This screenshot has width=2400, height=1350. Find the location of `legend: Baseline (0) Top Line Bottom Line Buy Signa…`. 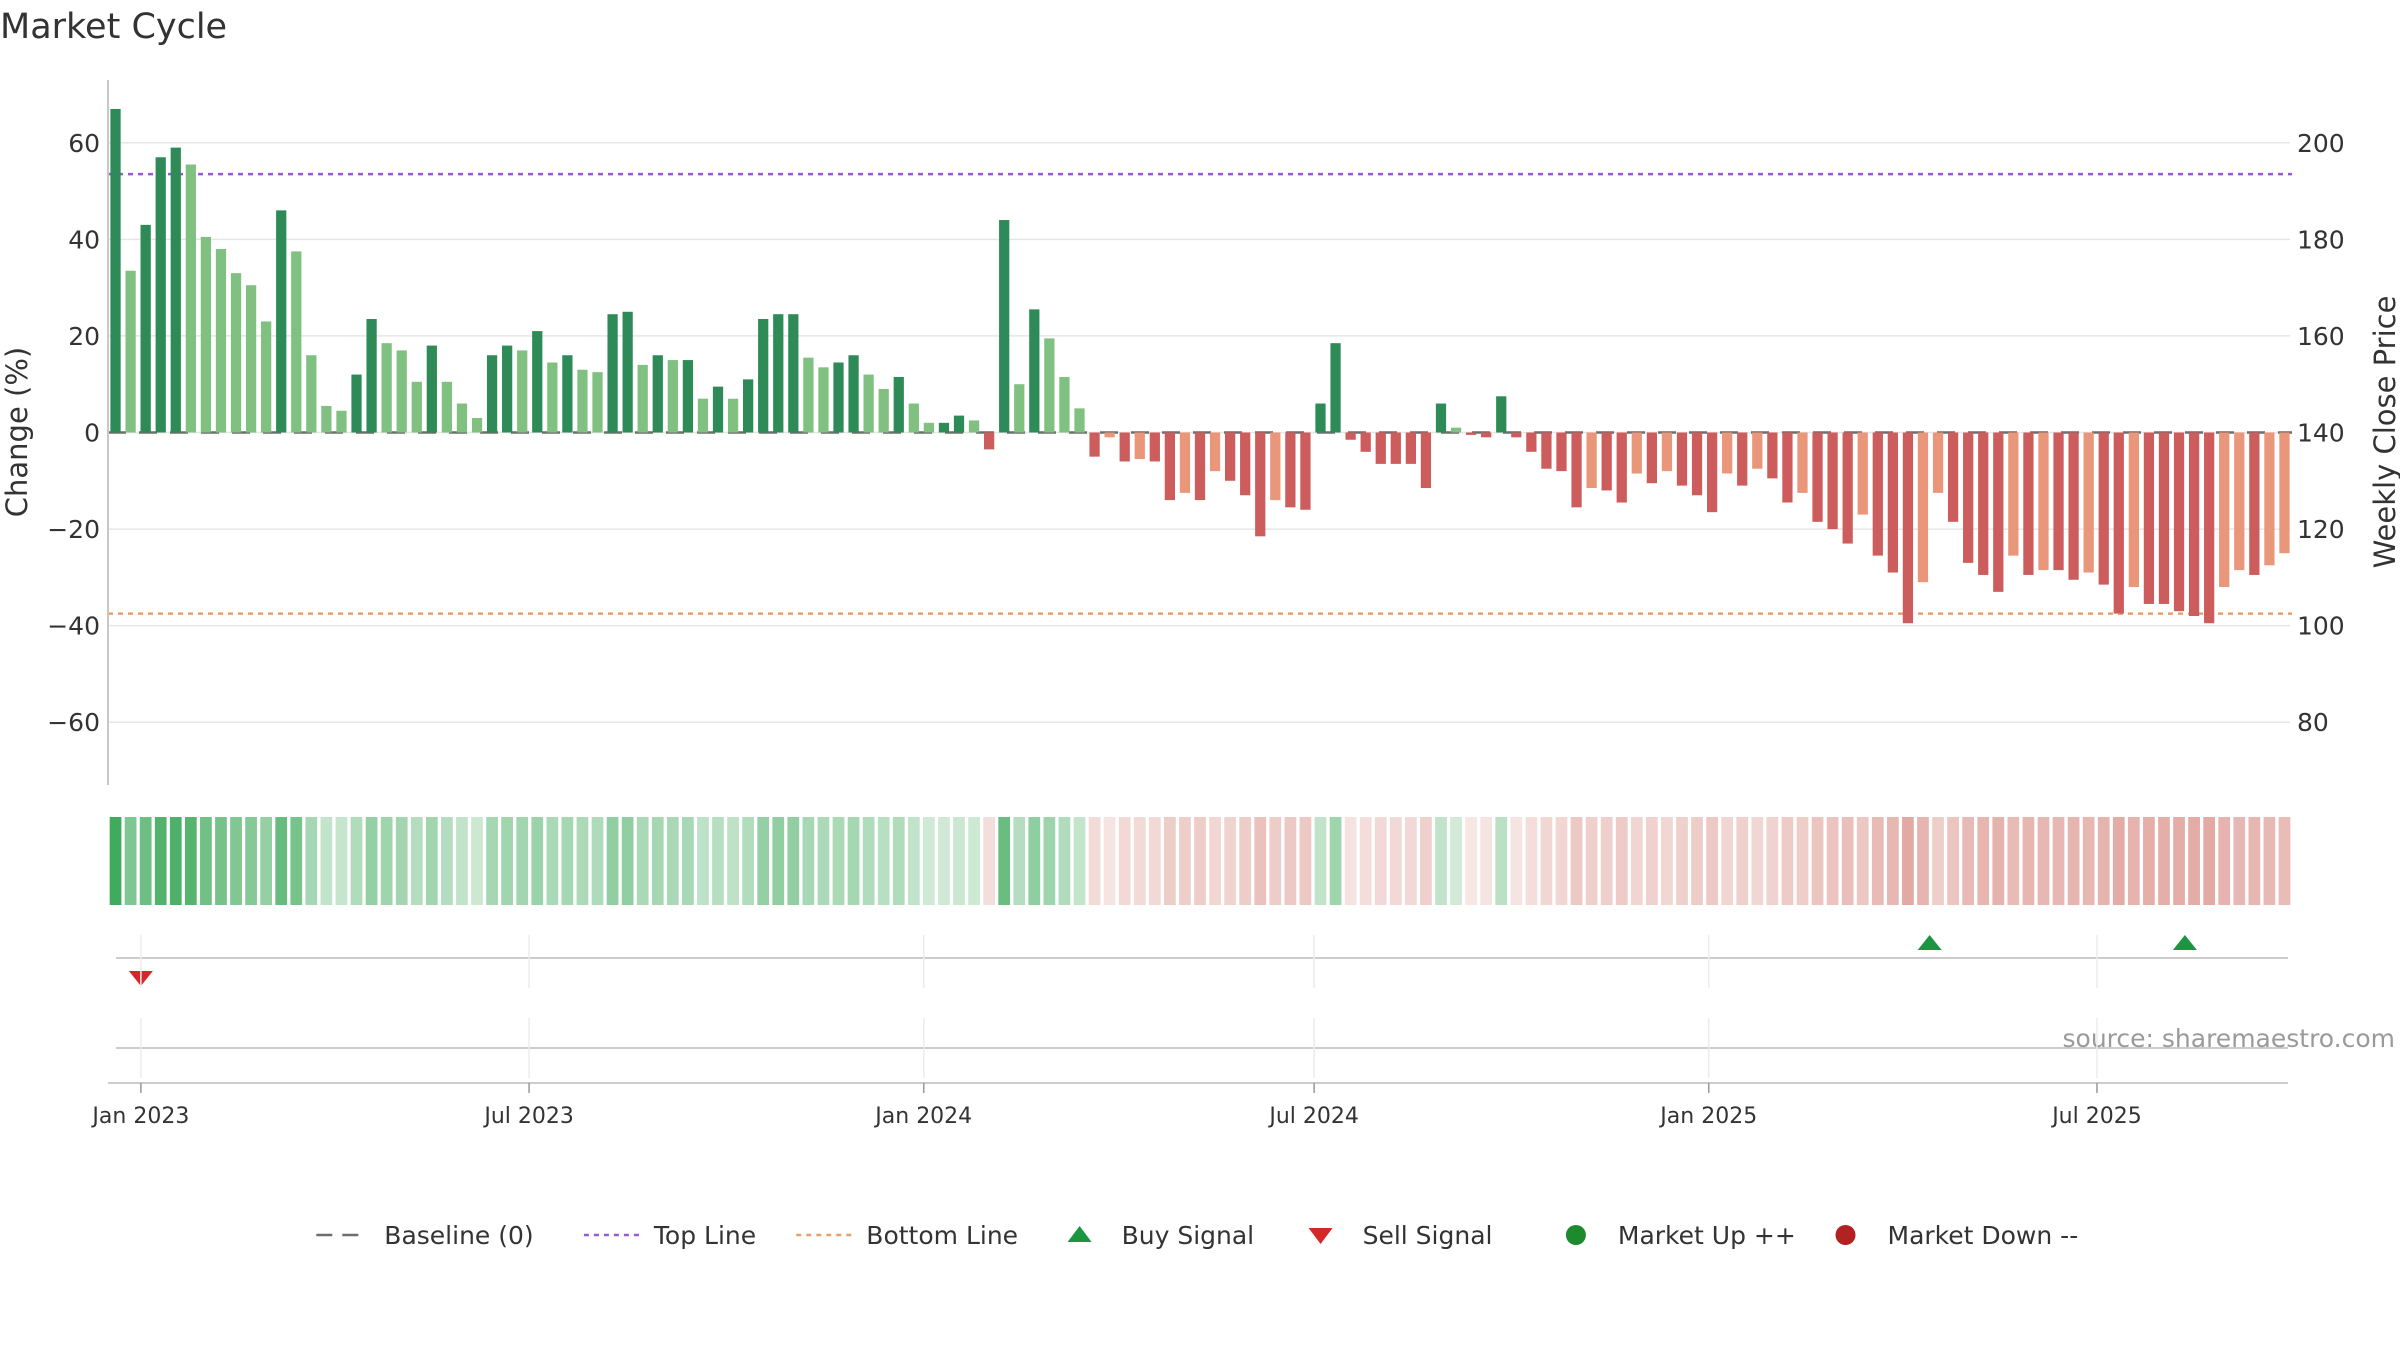

legend: Baseline (0) Top Line Bottom Line Buy Signa… is located at coordinates (1197, 1235).